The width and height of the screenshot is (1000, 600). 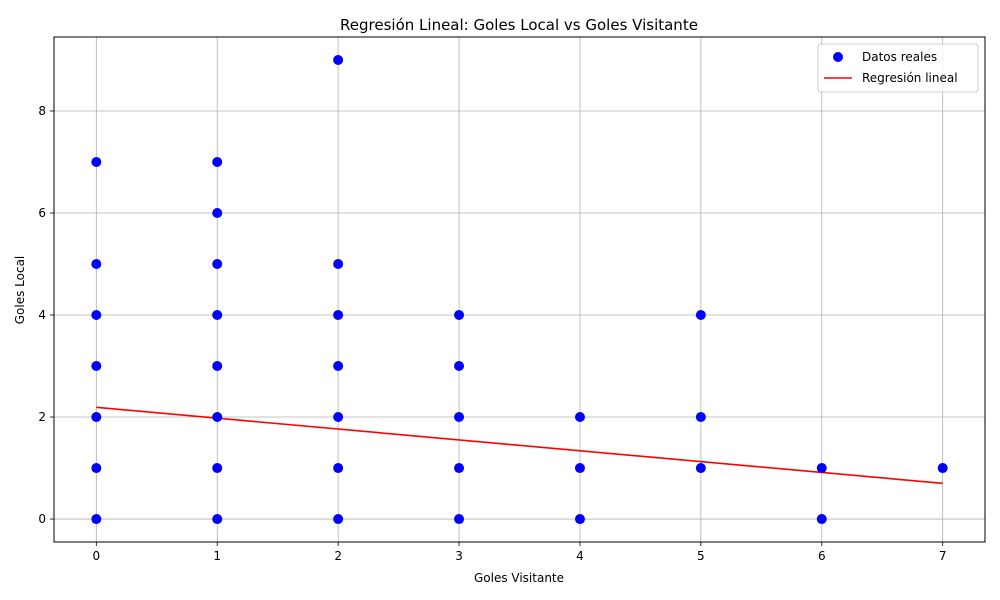 I want to click on x-tick-label: 3, so click(x=459, y=556).